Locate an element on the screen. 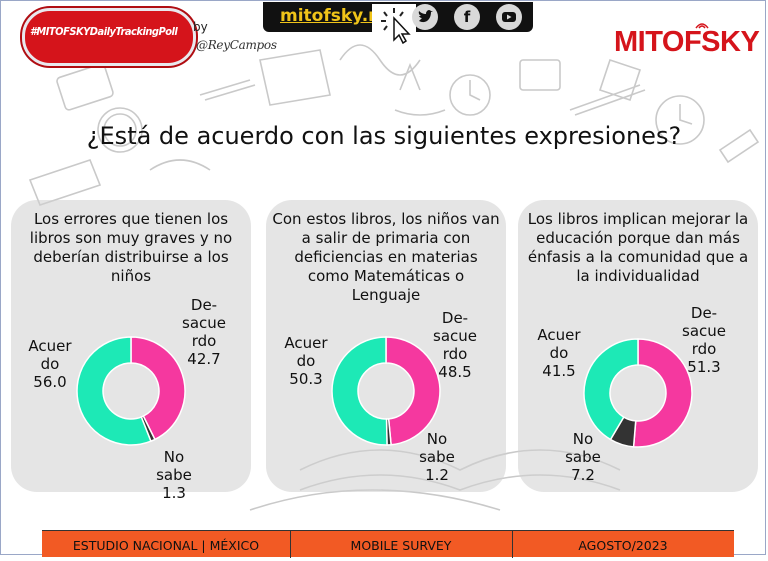  label-desacuerdo: De- sacue rdo 42.7 is located at coordinates (204, 332).